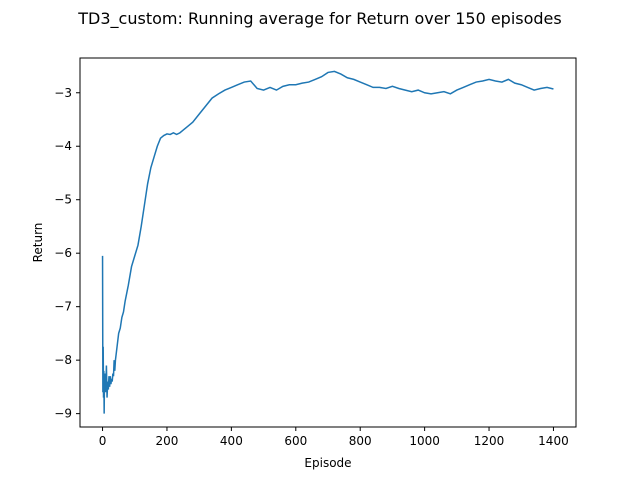  Describe the element at coordinates (360, 441) in the screenshot. I see `x-tick-label: 800` at that location.